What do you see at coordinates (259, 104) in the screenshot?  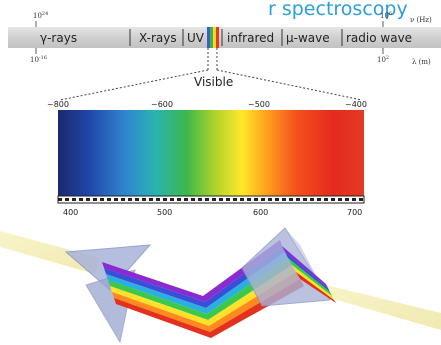 I see `svg-text: ~500` at bounding box center [259, 104].